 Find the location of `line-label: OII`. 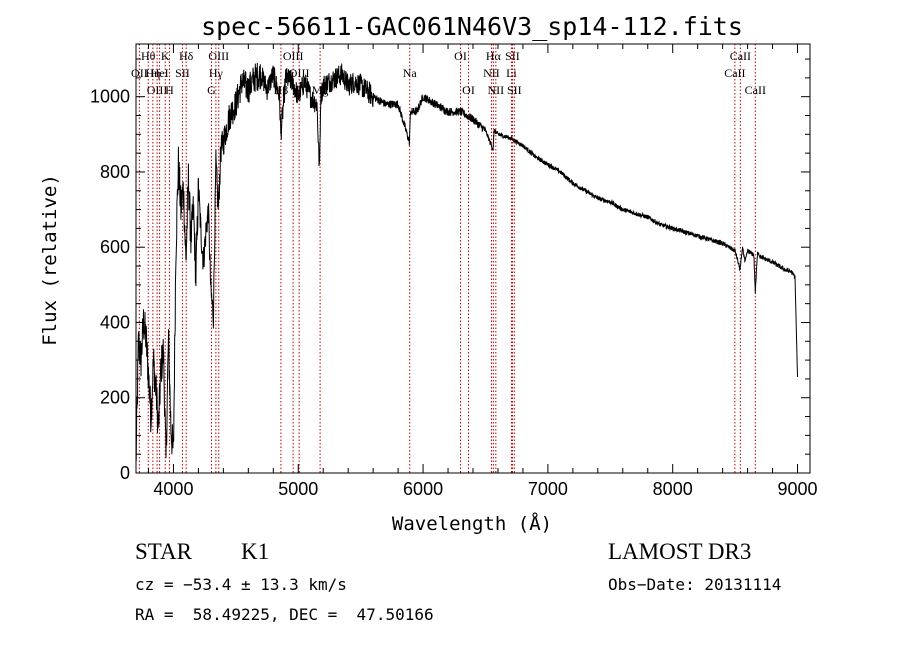

line-label: OII is located at coordinates (139, 73).